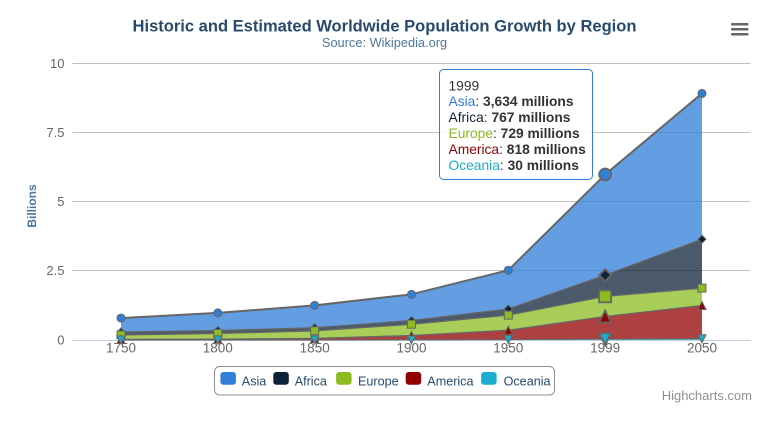 This screenshot has width=769, height=421. I want to click on svg-text: Asia, so click(254, 382).